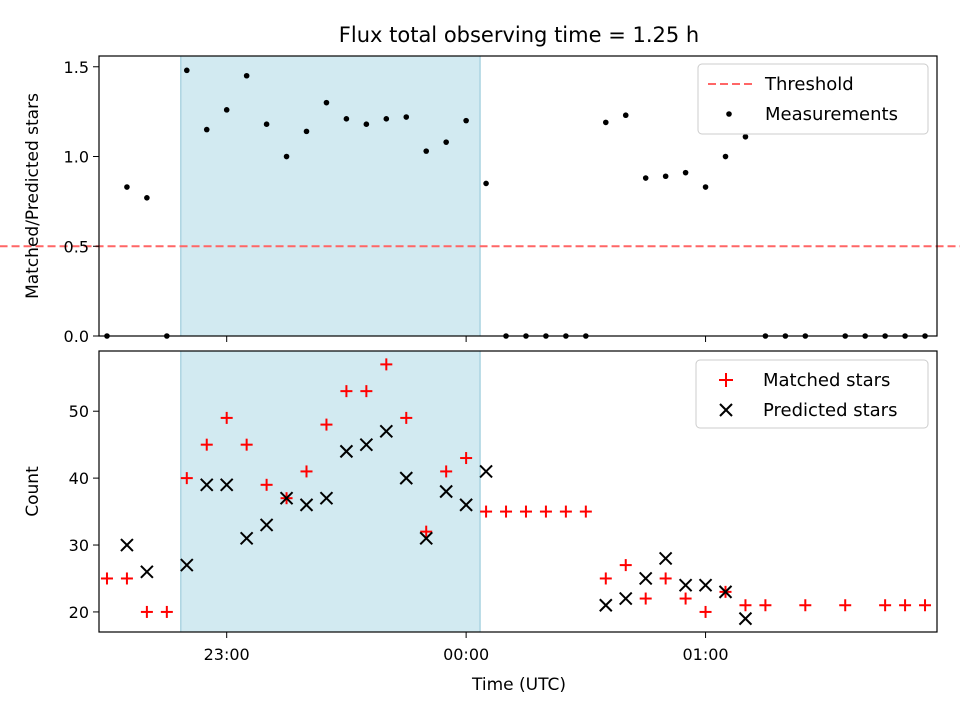 Image resolution: width=960 pixels, height=720 pixels. I want to click on top-legend: Threshold Measurements, so click(813, 99).